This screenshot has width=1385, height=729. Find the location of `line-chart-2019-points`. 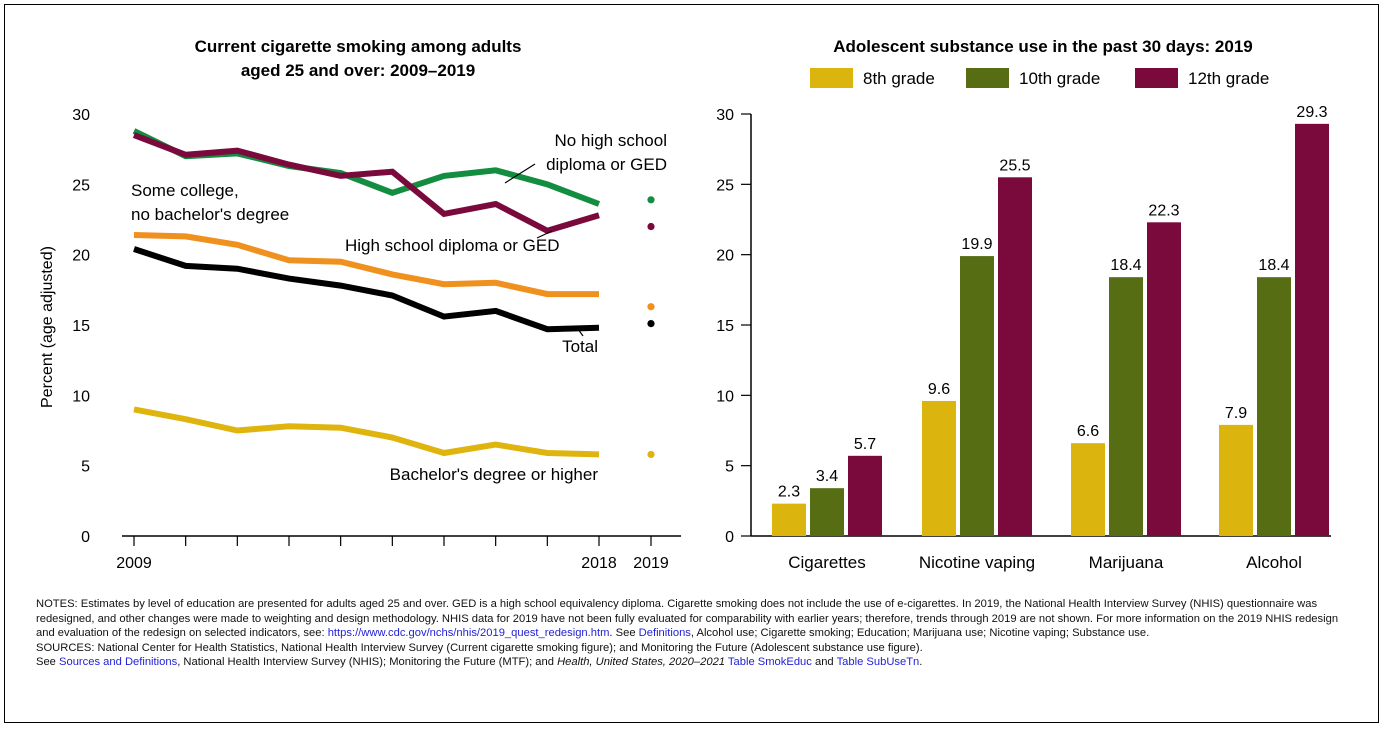

line-chart-2019-points is located at coordinates (651, 327).